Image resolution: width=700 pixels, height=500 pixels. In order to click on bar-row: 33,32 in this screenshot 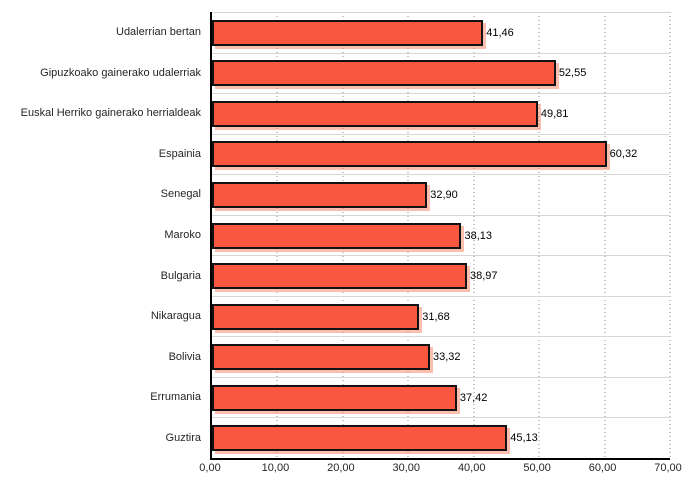, I will do `click(441, 356)`.